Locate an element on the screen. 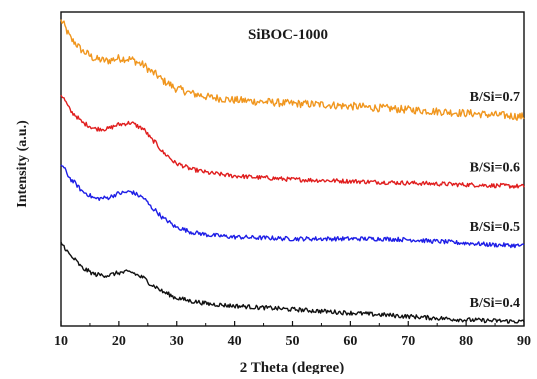 The height and width of the screenshot is (379, 537). chart-title: SiBOC-1000 is located at coordinates (288, 35).